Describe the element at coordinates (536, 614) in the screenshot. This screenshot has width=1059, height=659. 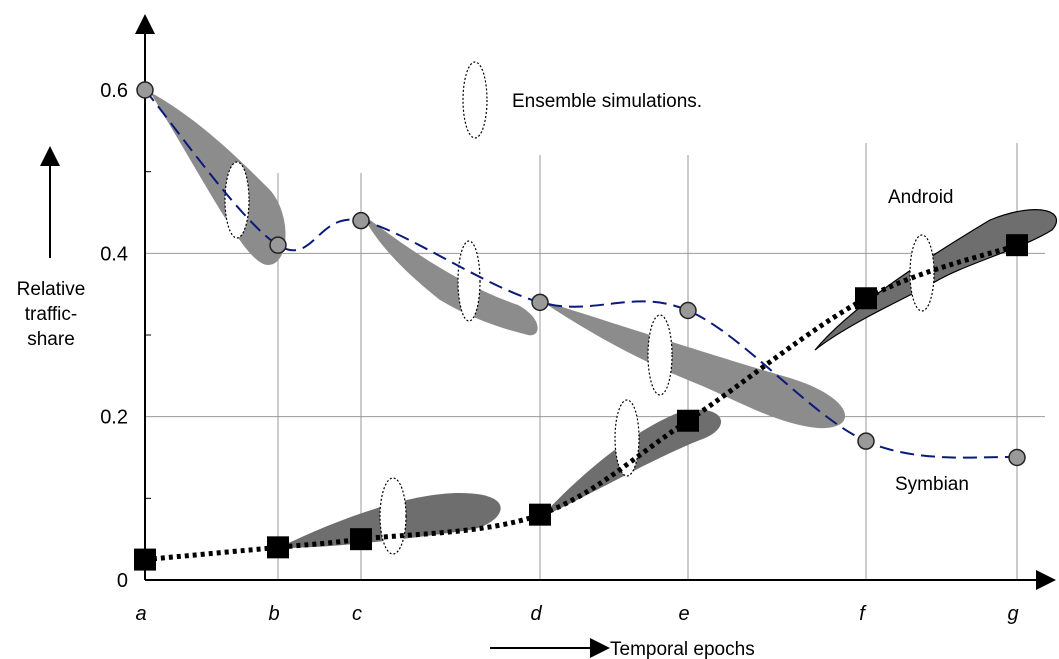
I see `x-tick-label: d` at that location.